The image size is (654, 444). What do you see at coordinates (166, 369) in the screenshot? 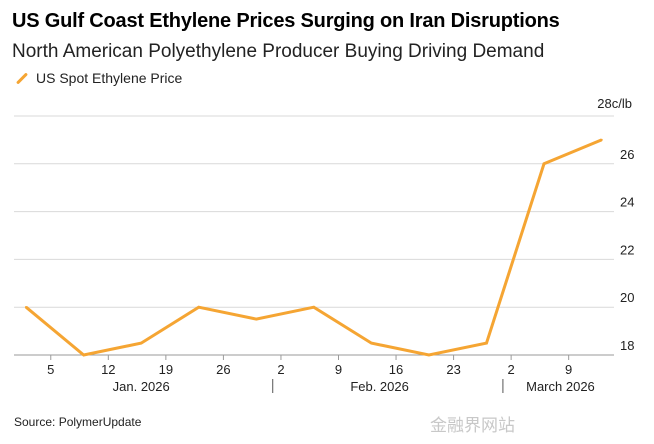
I see `x-tick-label: 19` at bounding box center [166, 369].